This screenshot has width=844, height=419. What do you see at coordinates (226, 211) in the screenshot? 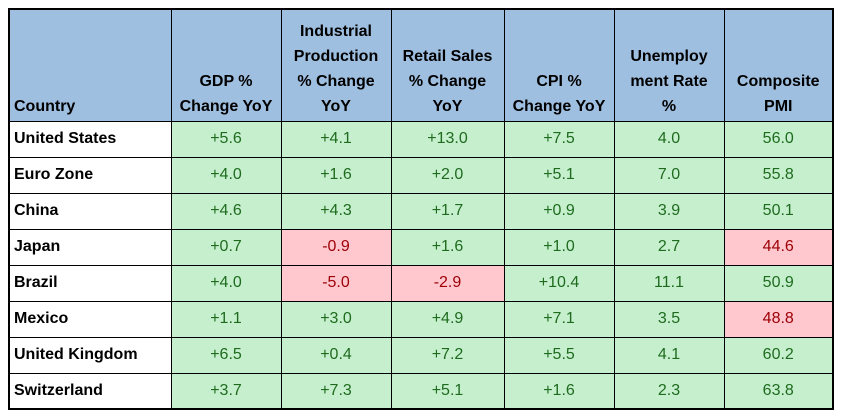
I see `value-cell: +4.6` at bounding box center [226, 211].